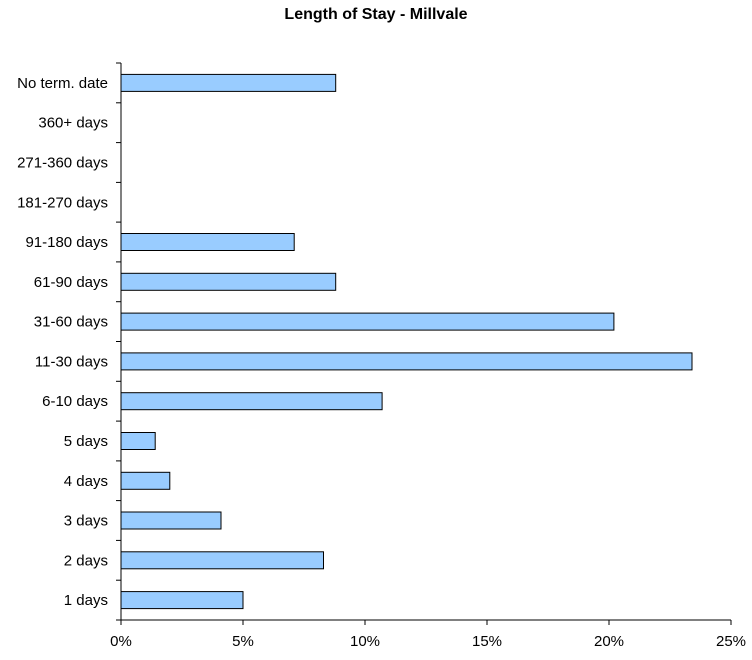 The image size is (752, 660). Describe the element at coordinates (71, 361) in the screenshot. I see `category-label: 11-30 days` at that location.